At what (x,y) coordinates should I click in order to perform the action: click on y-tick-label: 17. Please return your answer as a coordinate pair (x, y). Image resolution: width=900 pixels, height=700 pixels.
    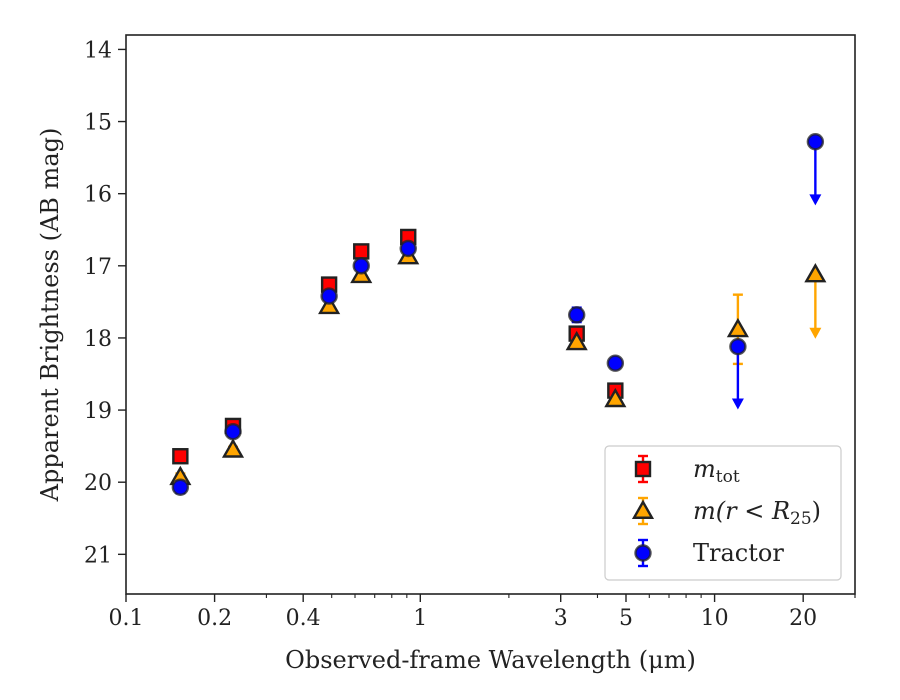
    Looking at the image, I should click on (98, 267).